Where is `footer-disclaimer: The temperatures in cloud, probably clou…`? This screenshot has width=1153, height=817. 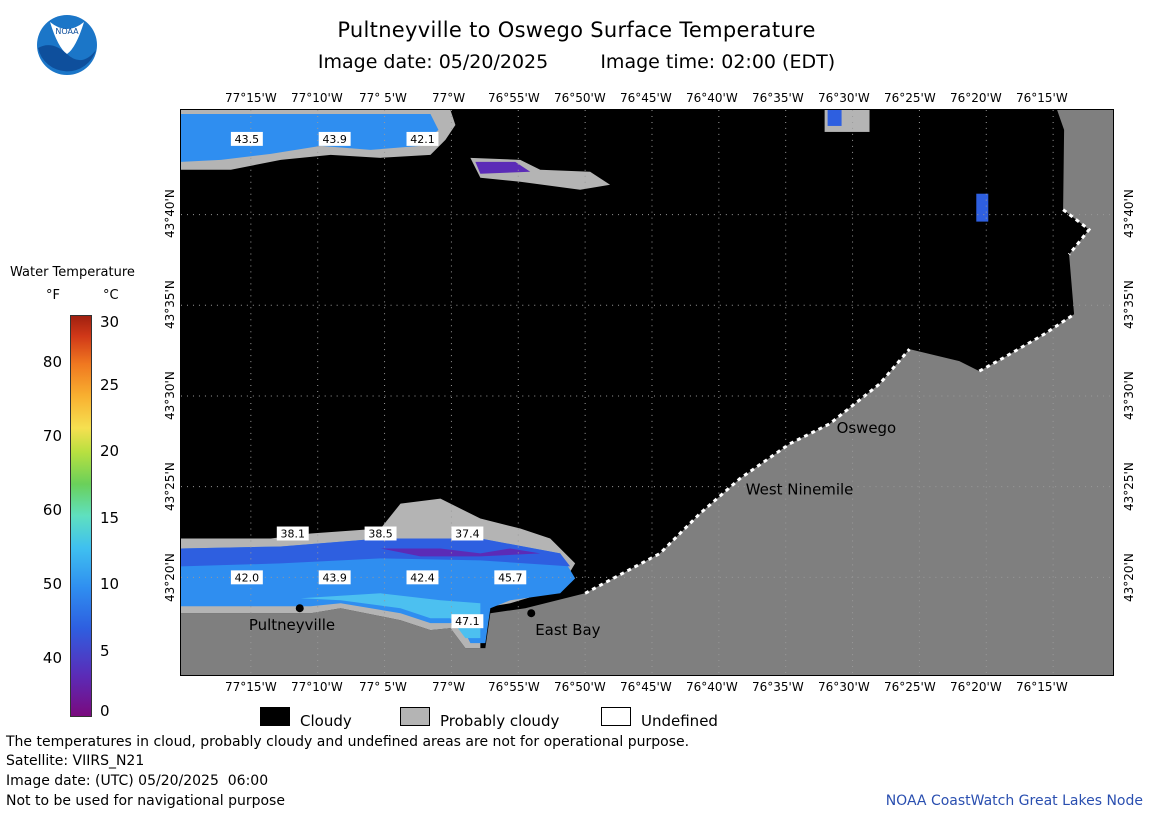
footer-disclaimer: The temperatures in cloud, probably clou… is located at coordinates (348, 742).